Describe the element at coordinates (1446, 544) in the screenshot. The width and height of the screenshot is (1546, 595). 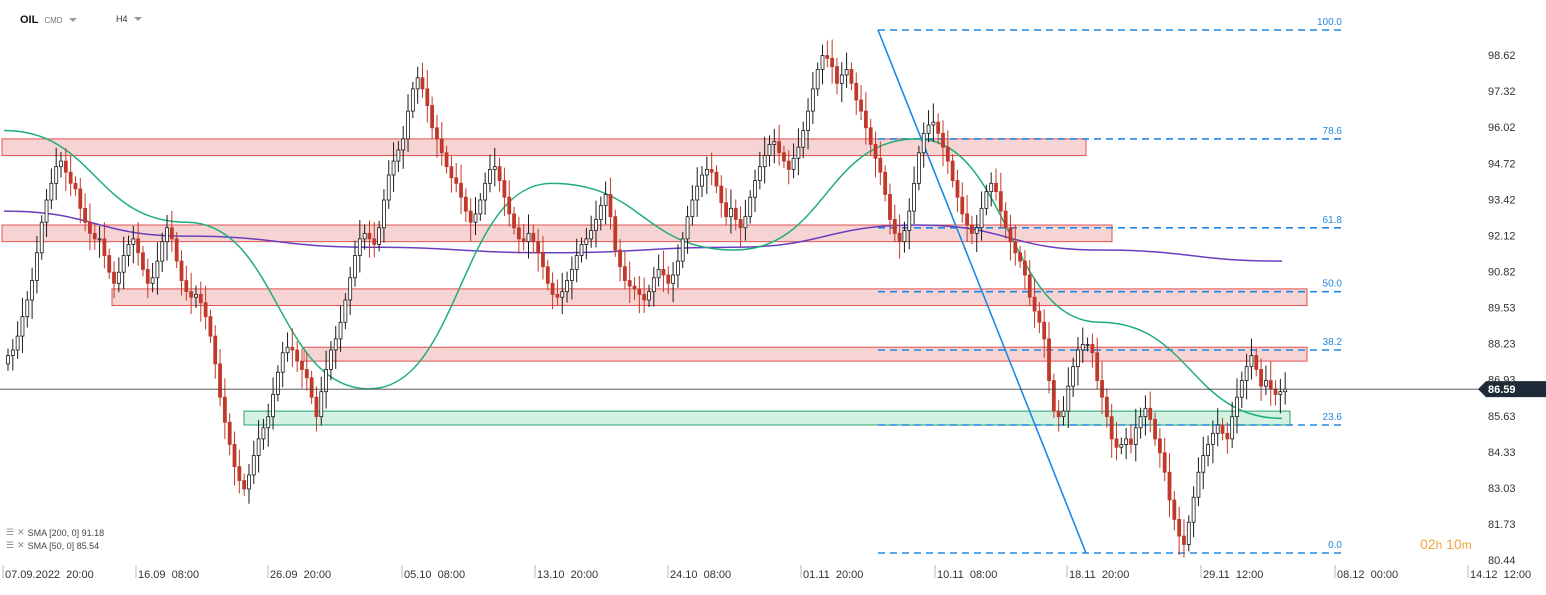
I see `candle-timer: 02h 10m` at that location.